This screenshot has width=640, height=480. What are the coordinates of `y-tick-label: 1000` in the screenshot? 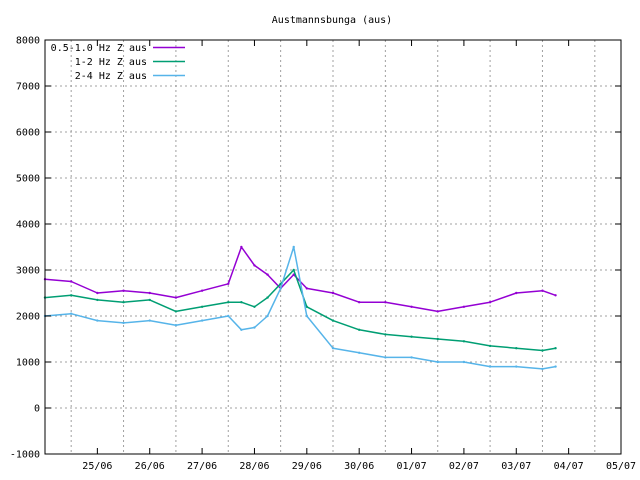 It's located at (28, 363).